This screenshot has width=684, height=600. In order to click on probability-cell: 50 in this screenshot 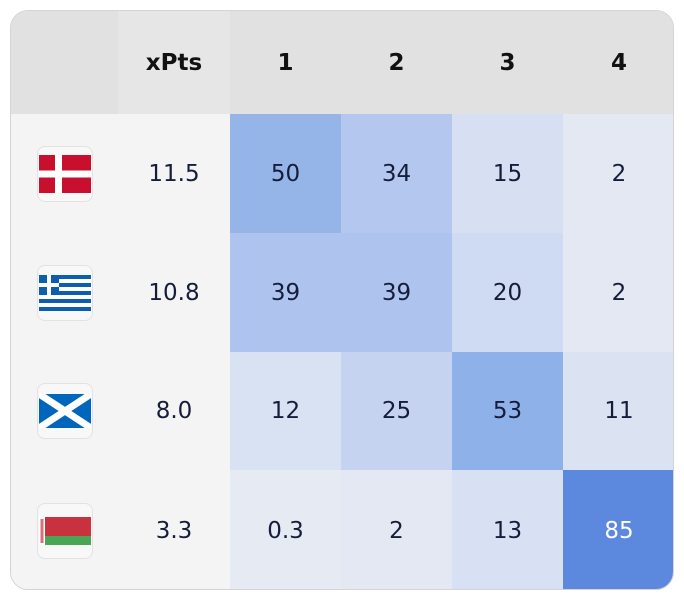, I will do `click(285, 173)`.